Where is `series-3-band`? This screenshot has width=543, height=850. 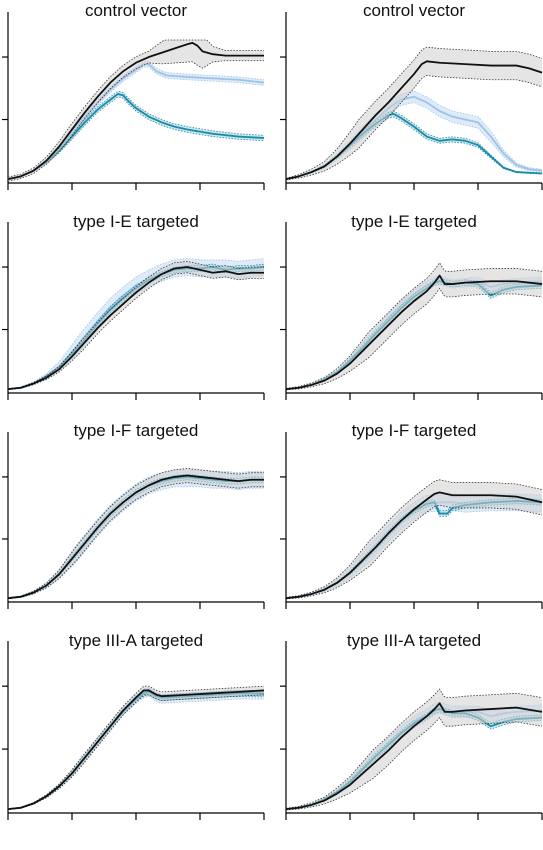
series-3-band is located at coordinates (136, 749).